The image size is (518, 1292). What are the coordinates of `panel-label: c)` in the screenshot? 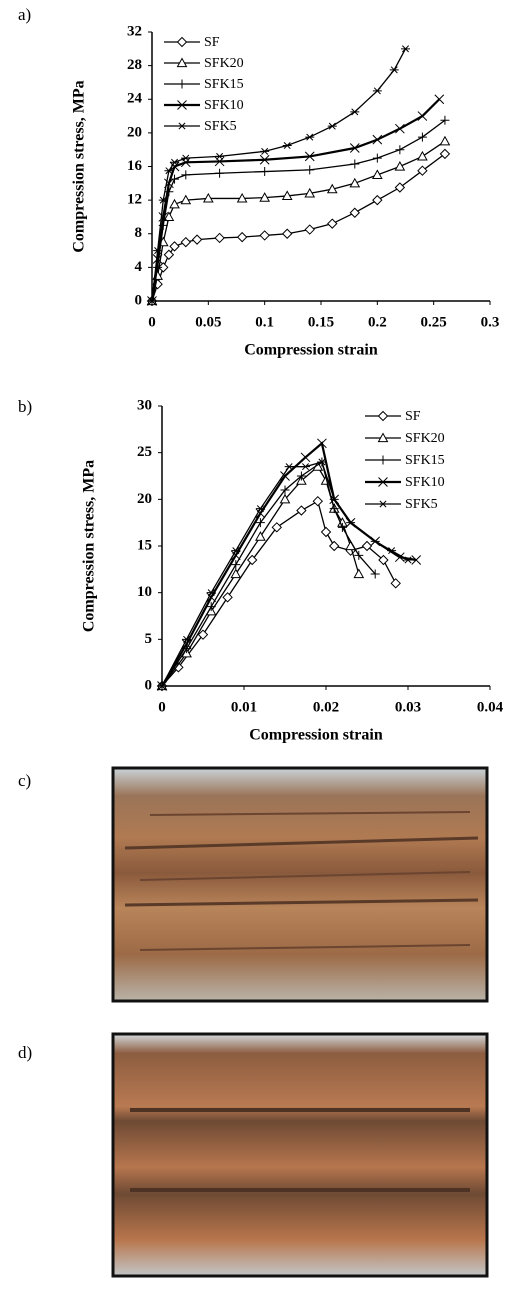 It's located at (24, 780).